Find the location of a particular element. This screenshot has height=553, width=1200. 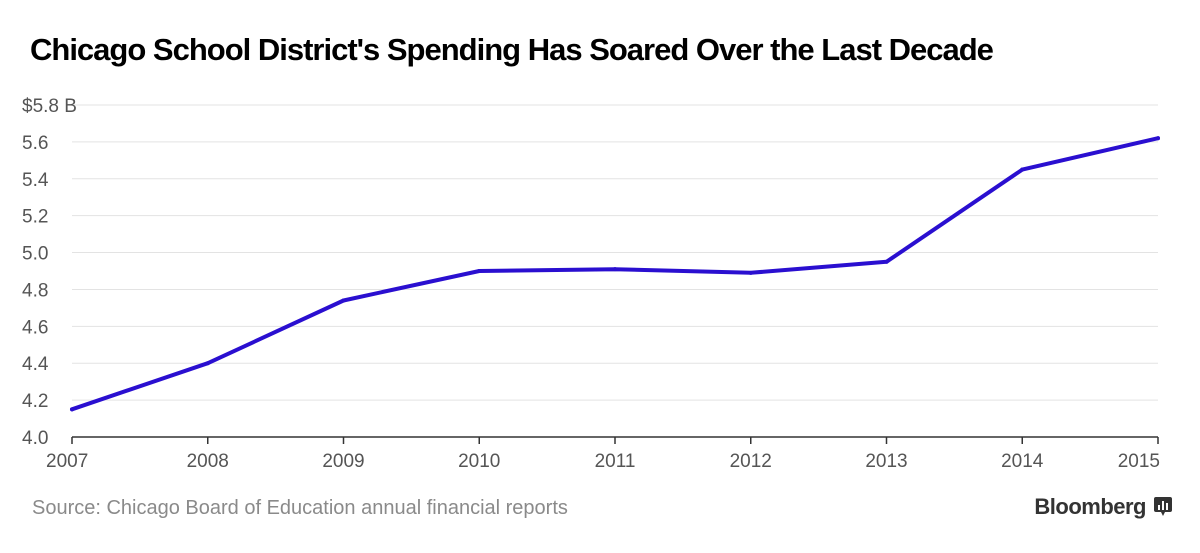

y-tick-label: 5.4 is located at coordinates (35, 180).